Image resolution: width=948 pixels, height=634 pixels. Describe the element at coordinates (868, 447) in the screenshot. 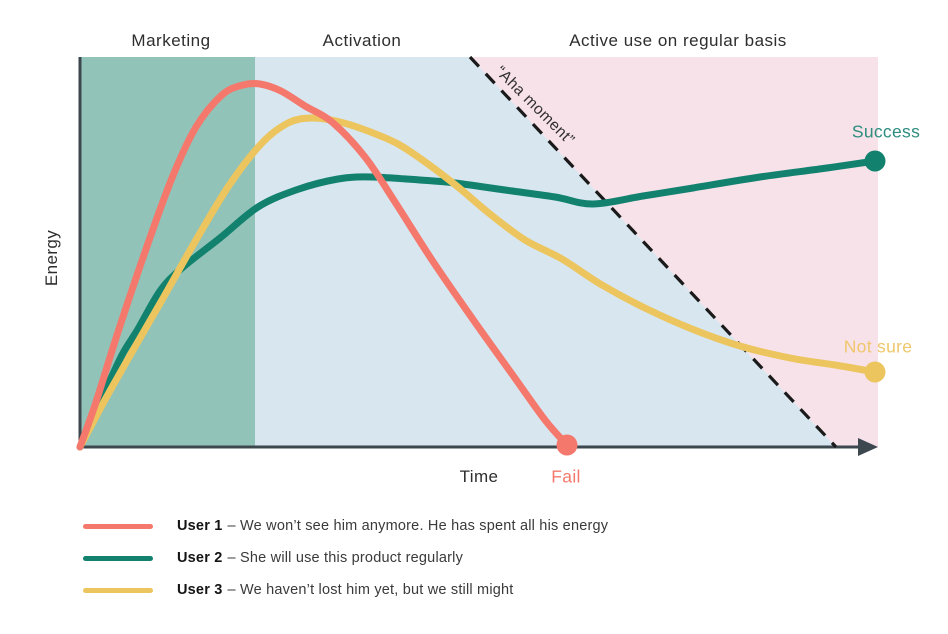

I see `x-axis-arrow-icon` at that location.